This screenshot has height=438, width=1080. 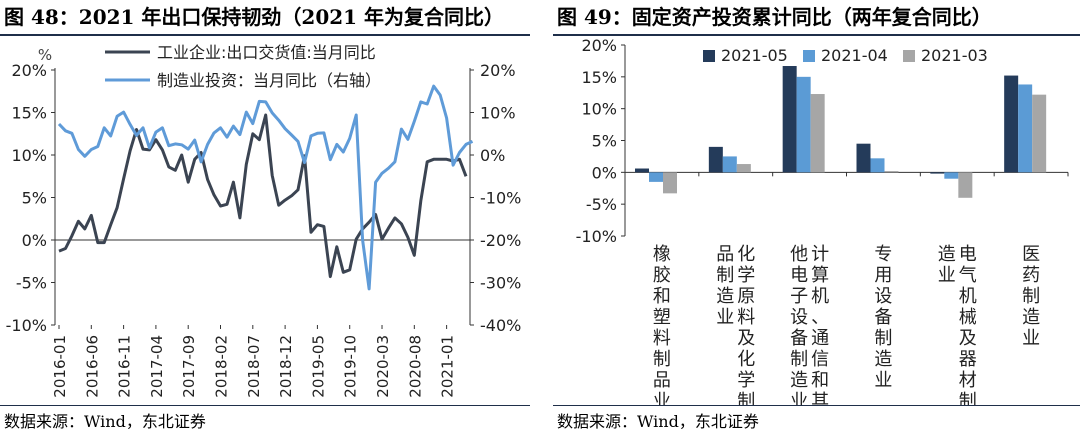 I want to click on right-y-tick-label: 20%, so click(x=498, y=70).